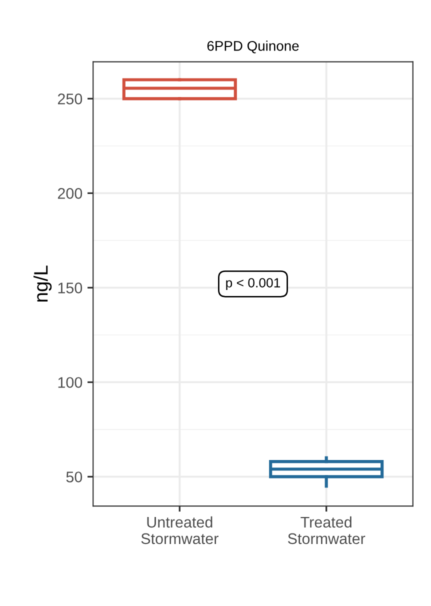  I want to click on y-tick-label: 250, so click(70, 99).